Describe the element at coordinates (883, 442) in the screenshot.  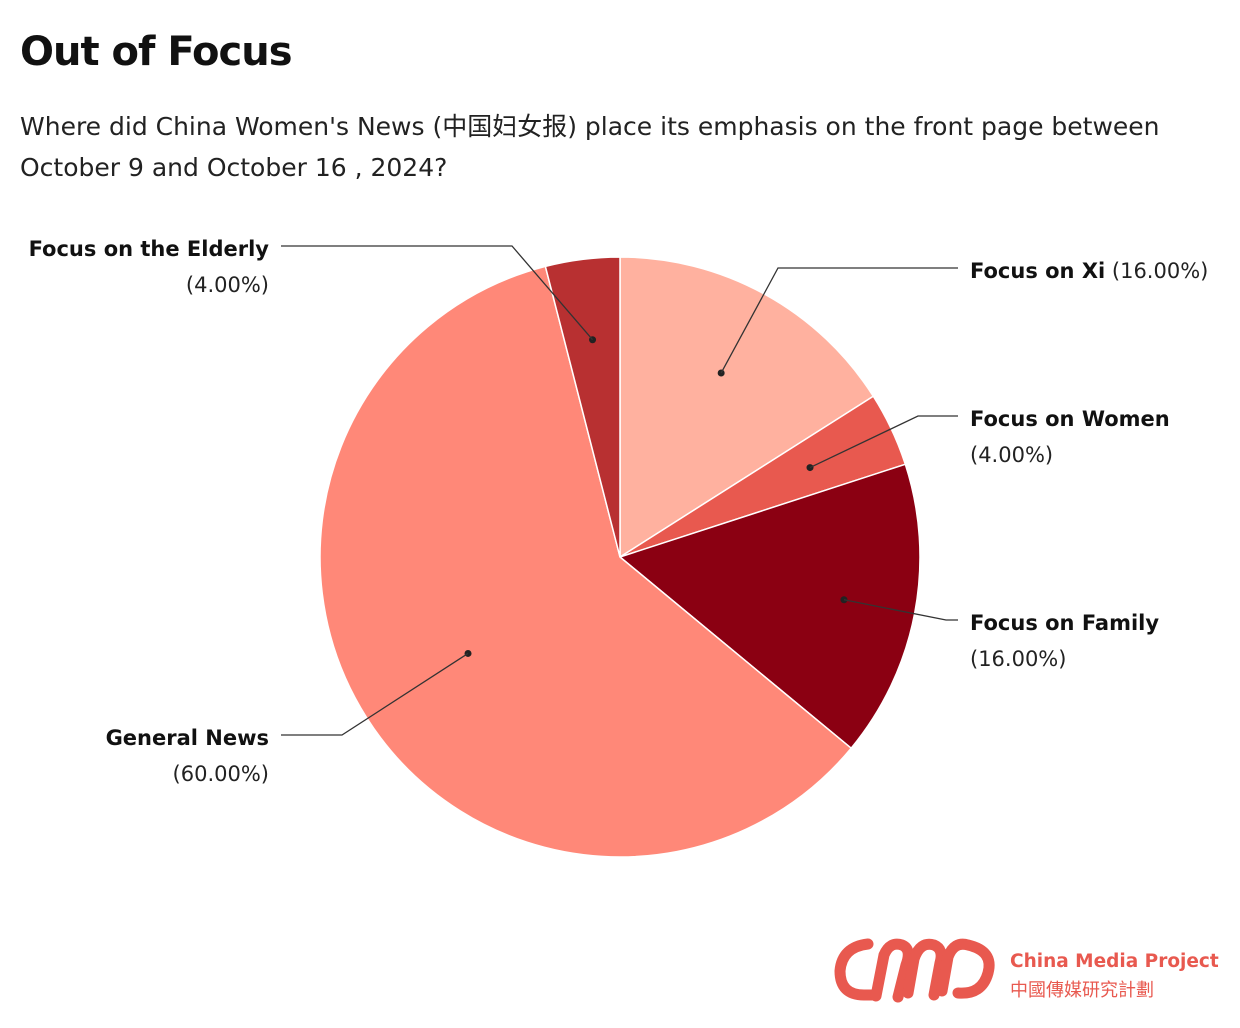
I see `leader-line-focus-on-women` at that location.